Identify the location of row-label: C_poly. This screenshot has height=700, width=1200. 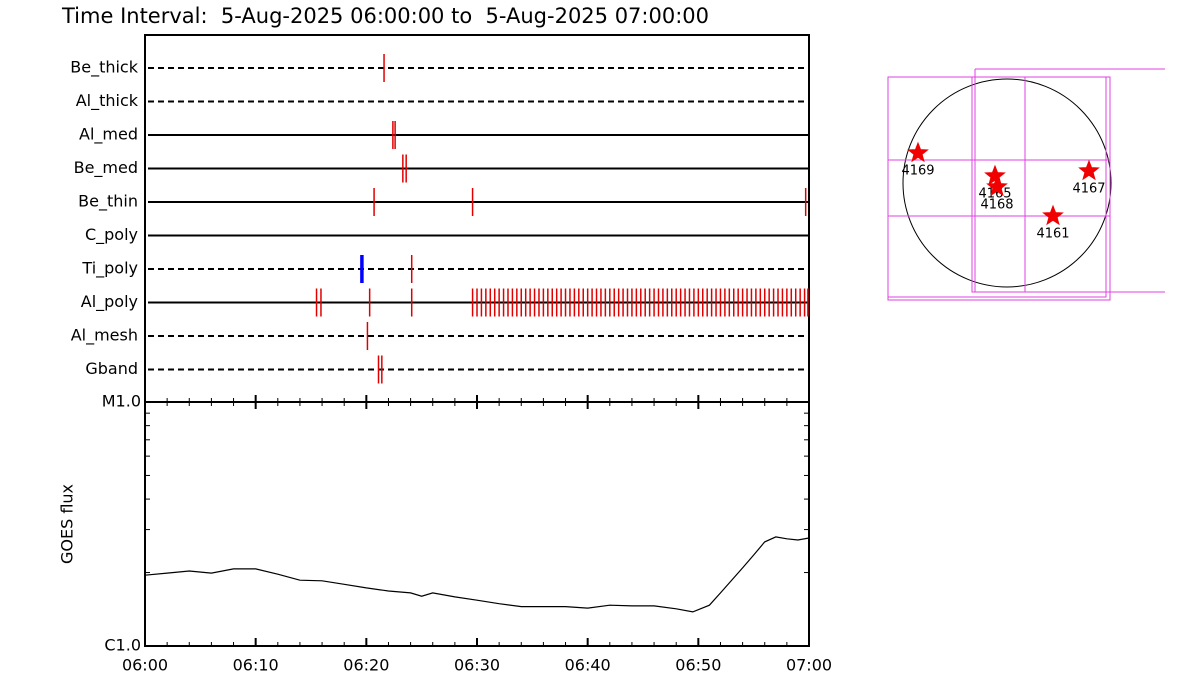
(111, 235).